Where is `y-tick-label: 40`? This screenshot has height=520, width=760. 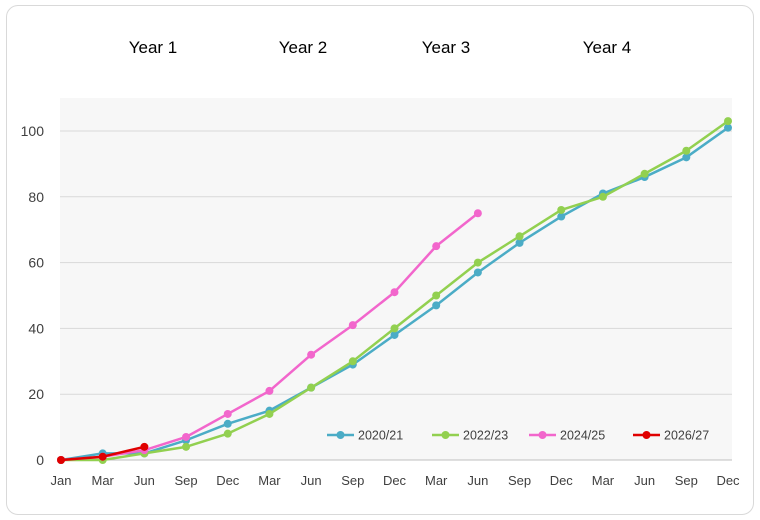 y-tick-label: 40 is located at coordinates (36, 328).